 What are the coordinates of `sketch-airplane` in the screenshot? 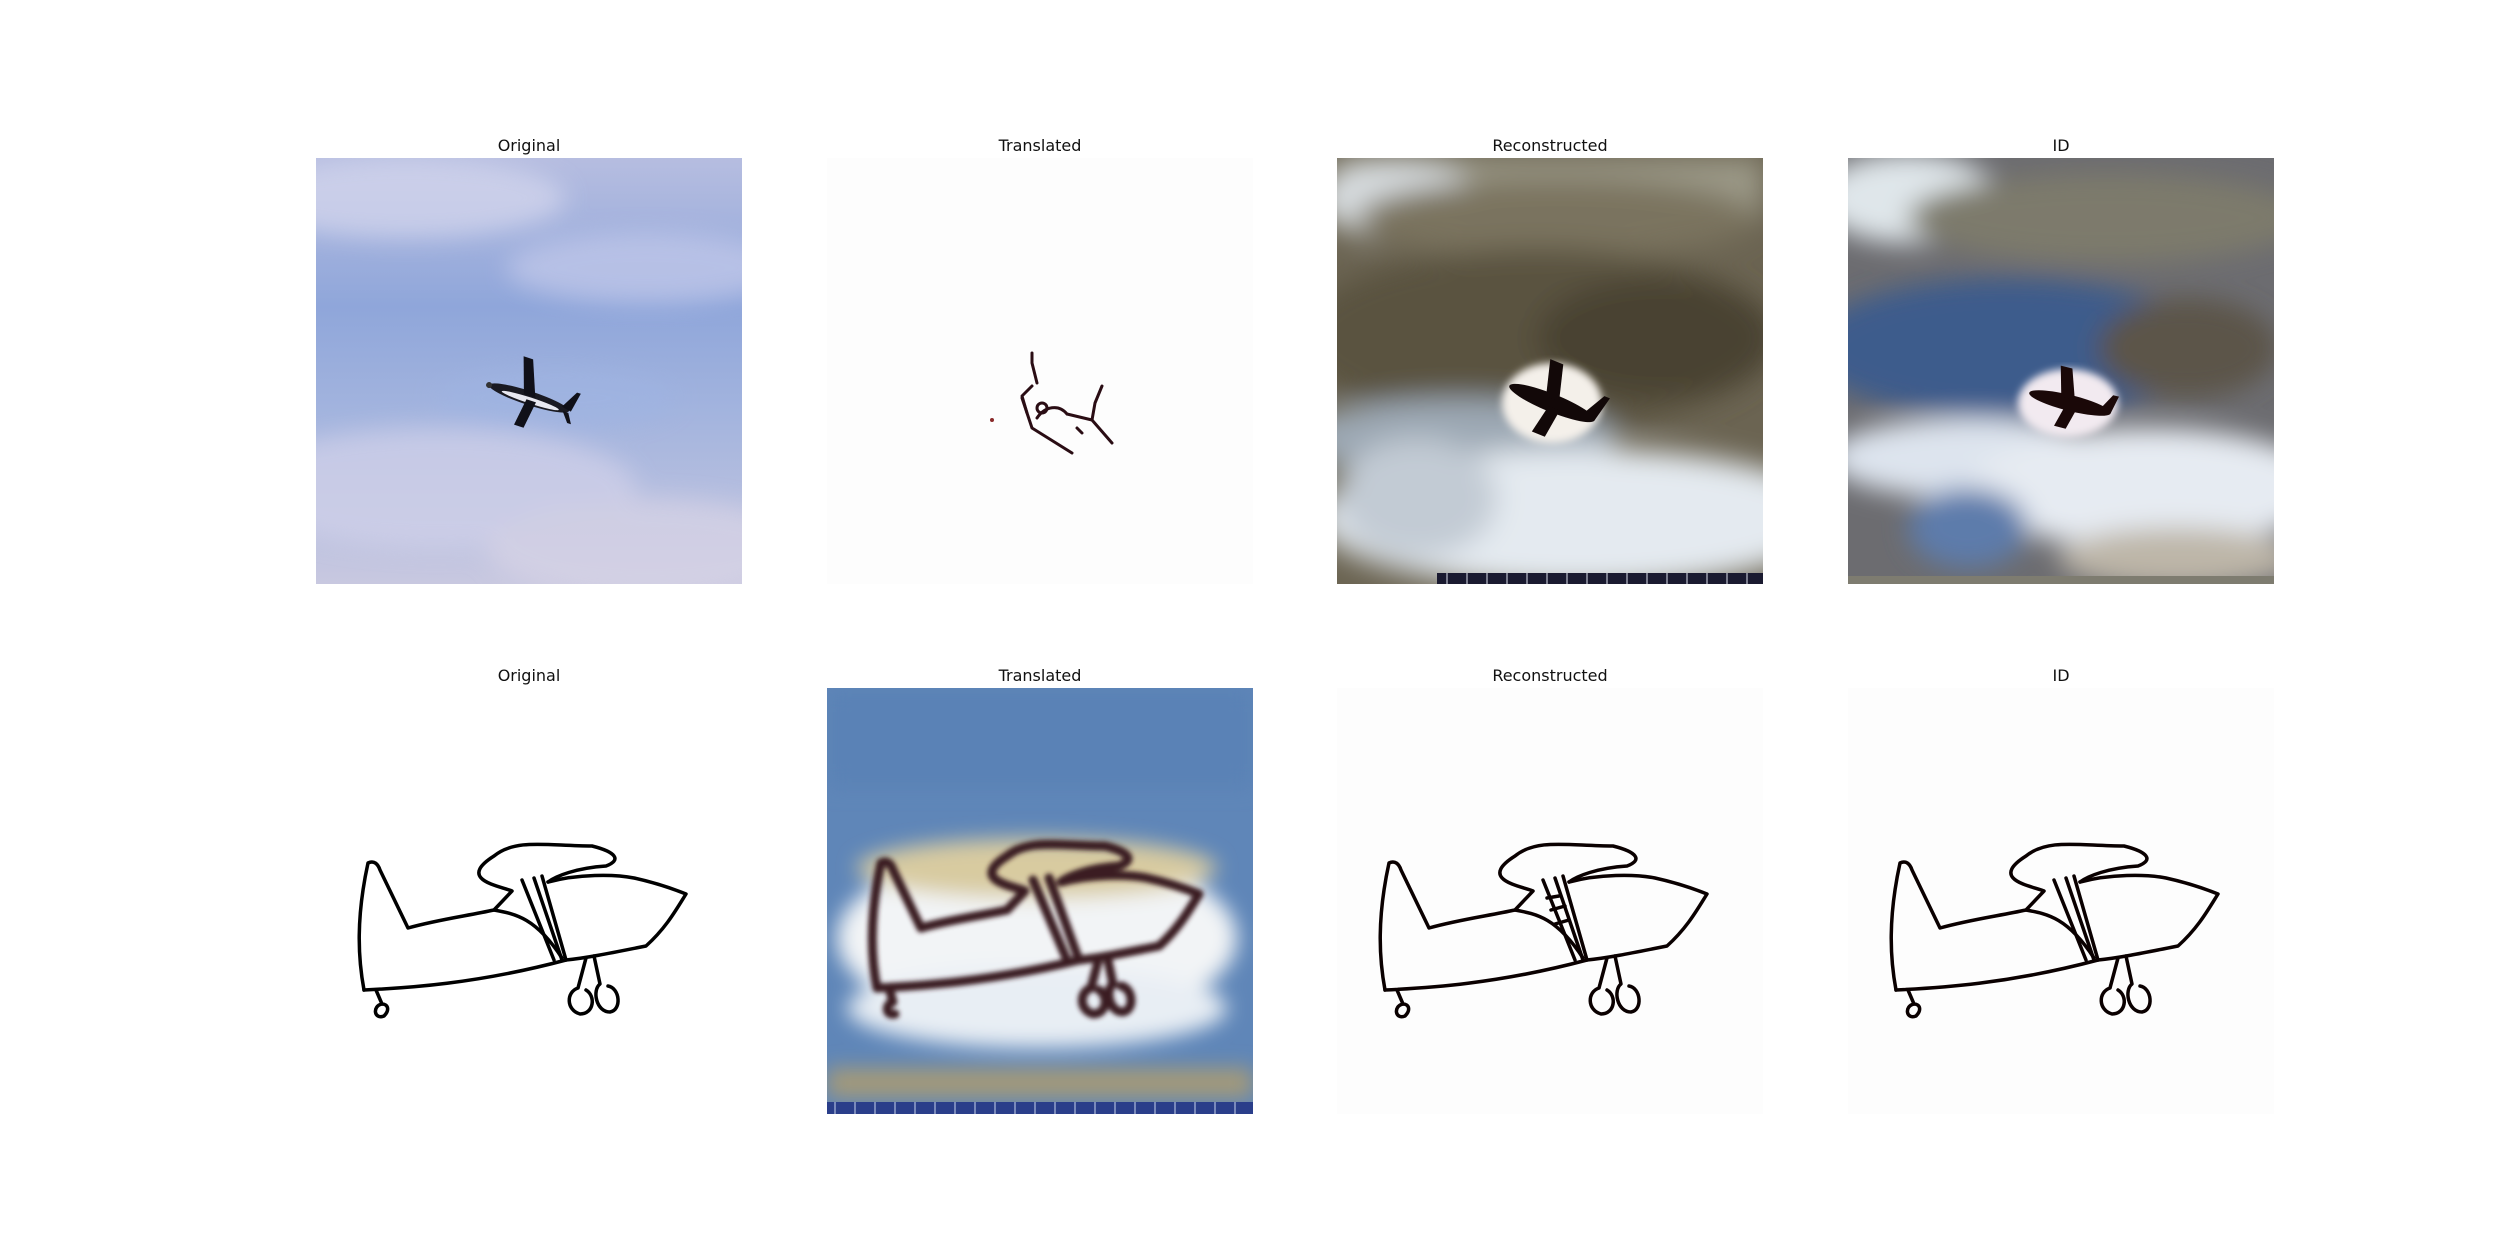 It's located at (529, 901).